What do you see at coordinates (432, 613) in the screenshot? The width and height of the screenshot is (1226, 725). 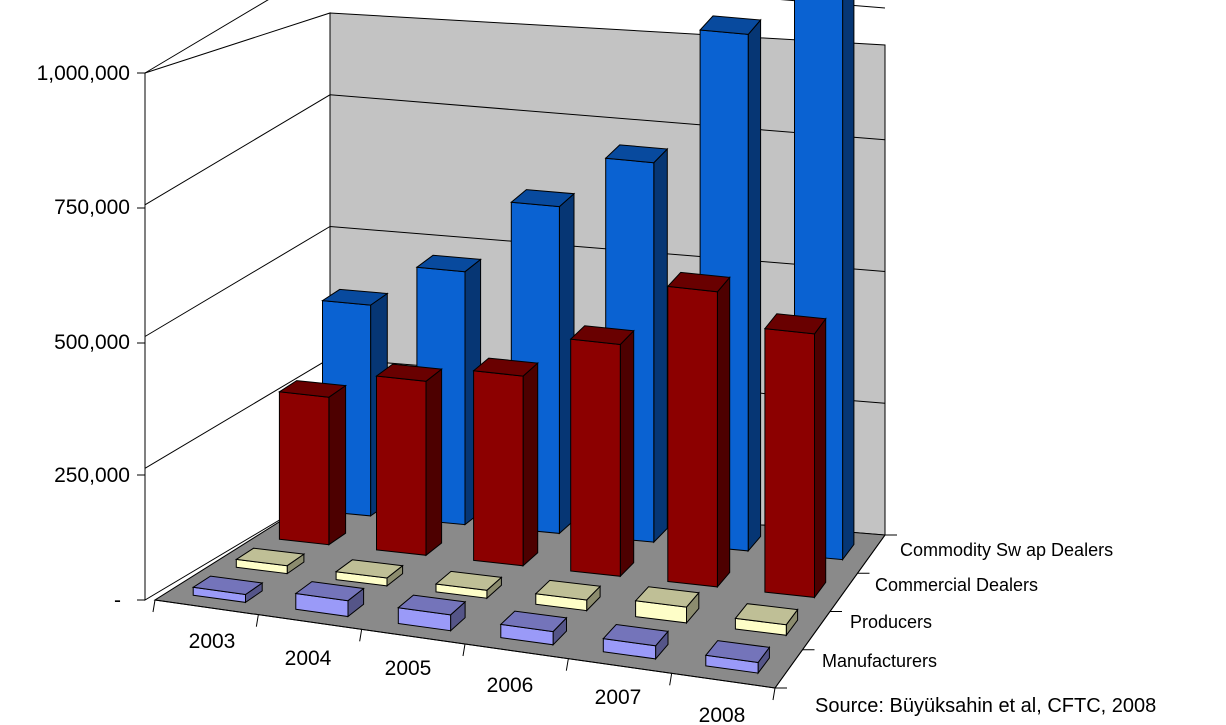 I see `bar-manufacturers-2005` at bounding box center [432, 613].